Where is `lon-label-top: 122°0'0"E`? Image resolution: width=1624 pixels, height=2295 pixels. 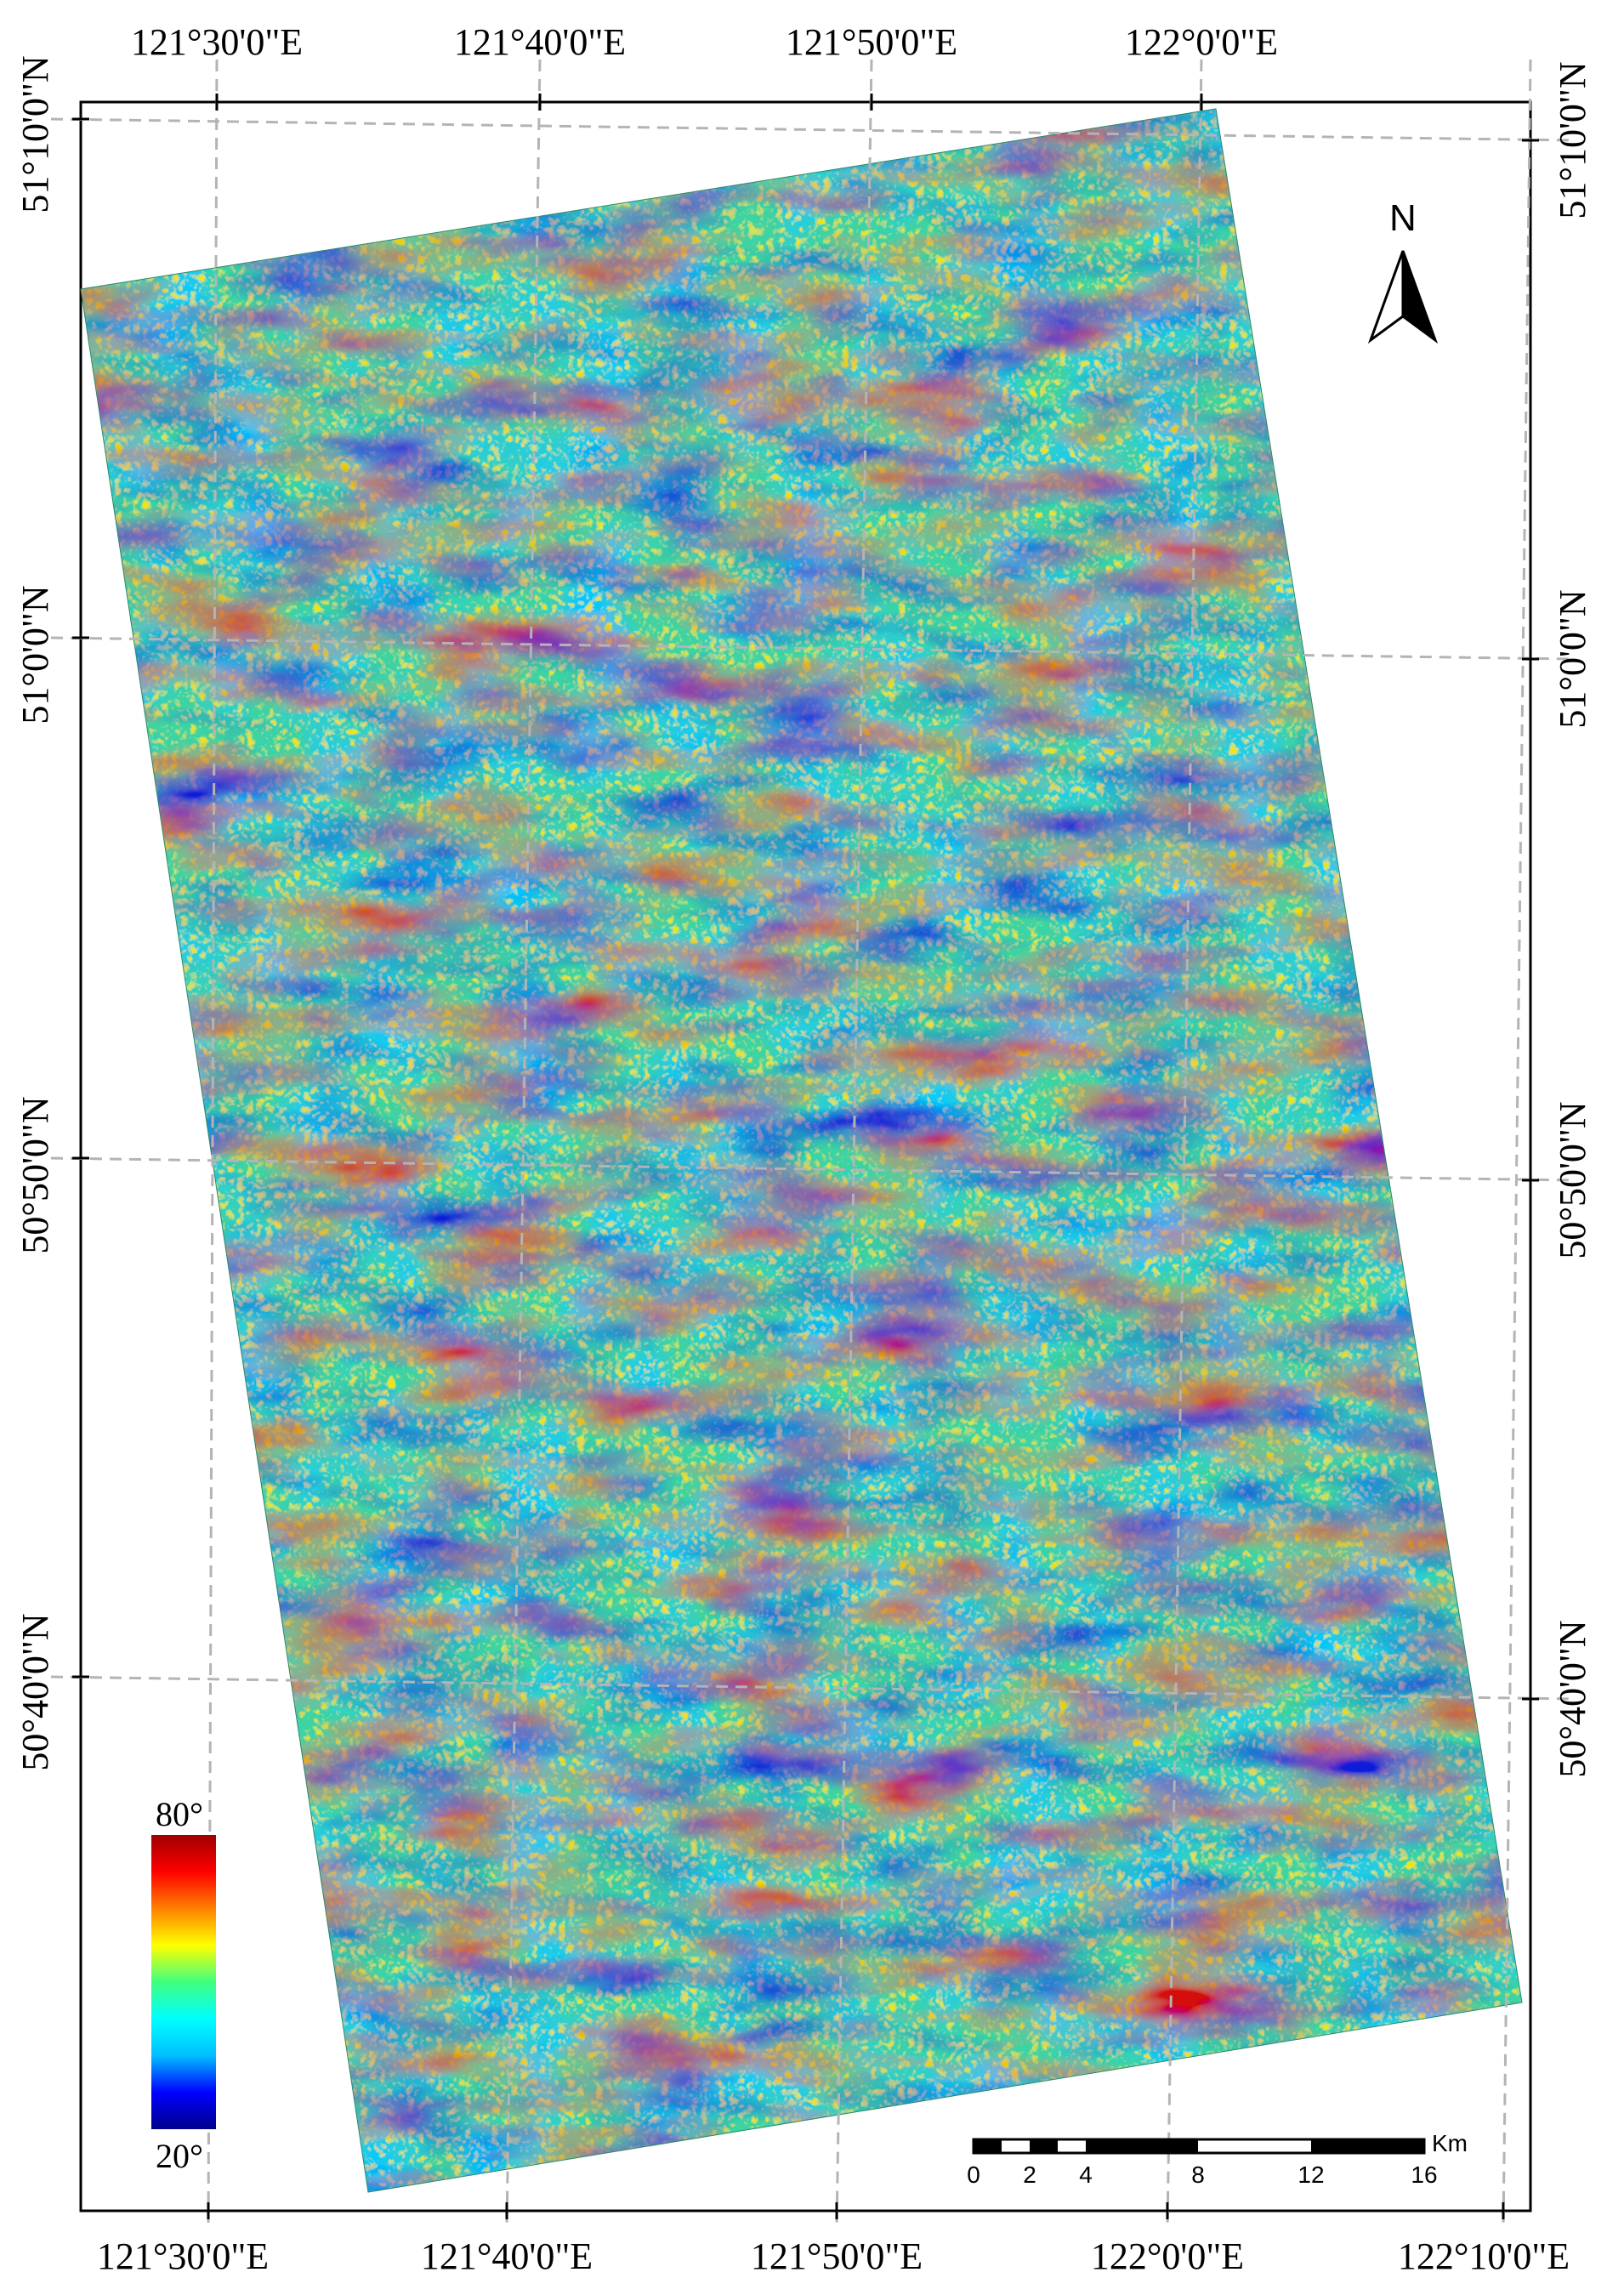 lon-label-top: 122°0'0"E is located at coordinates (1201, 42).